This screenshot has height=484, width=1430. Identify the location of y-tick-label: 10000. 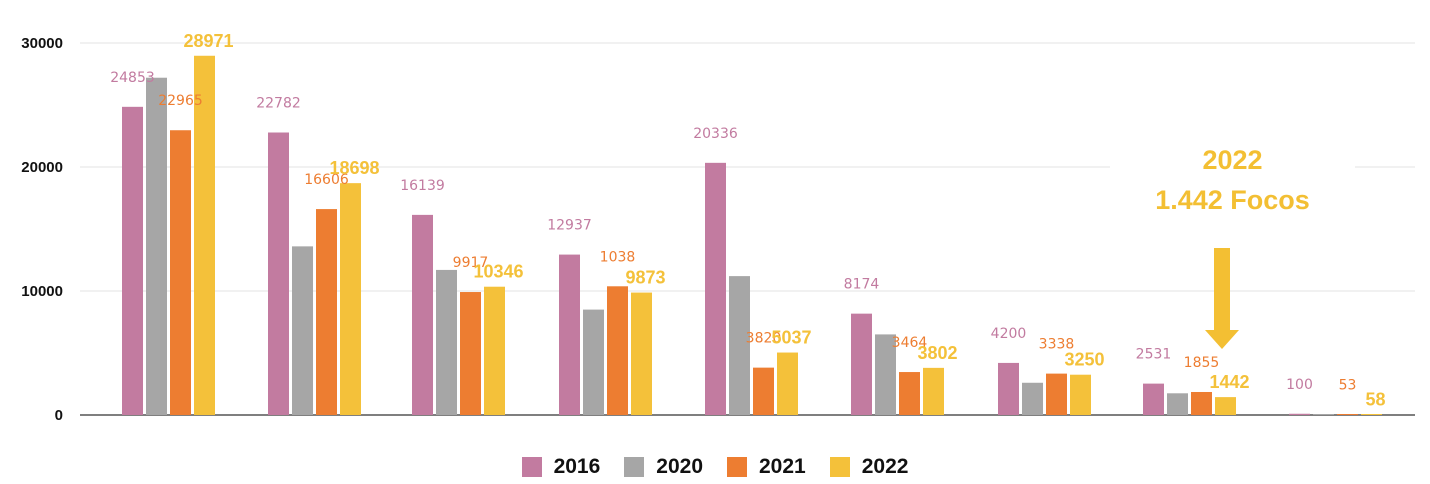
(42, 291).